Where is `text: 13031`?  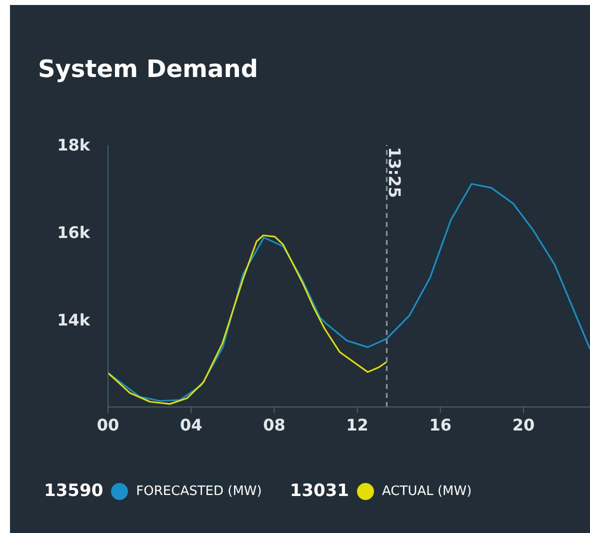 text: 13031 is located at coordinates (320, 491).